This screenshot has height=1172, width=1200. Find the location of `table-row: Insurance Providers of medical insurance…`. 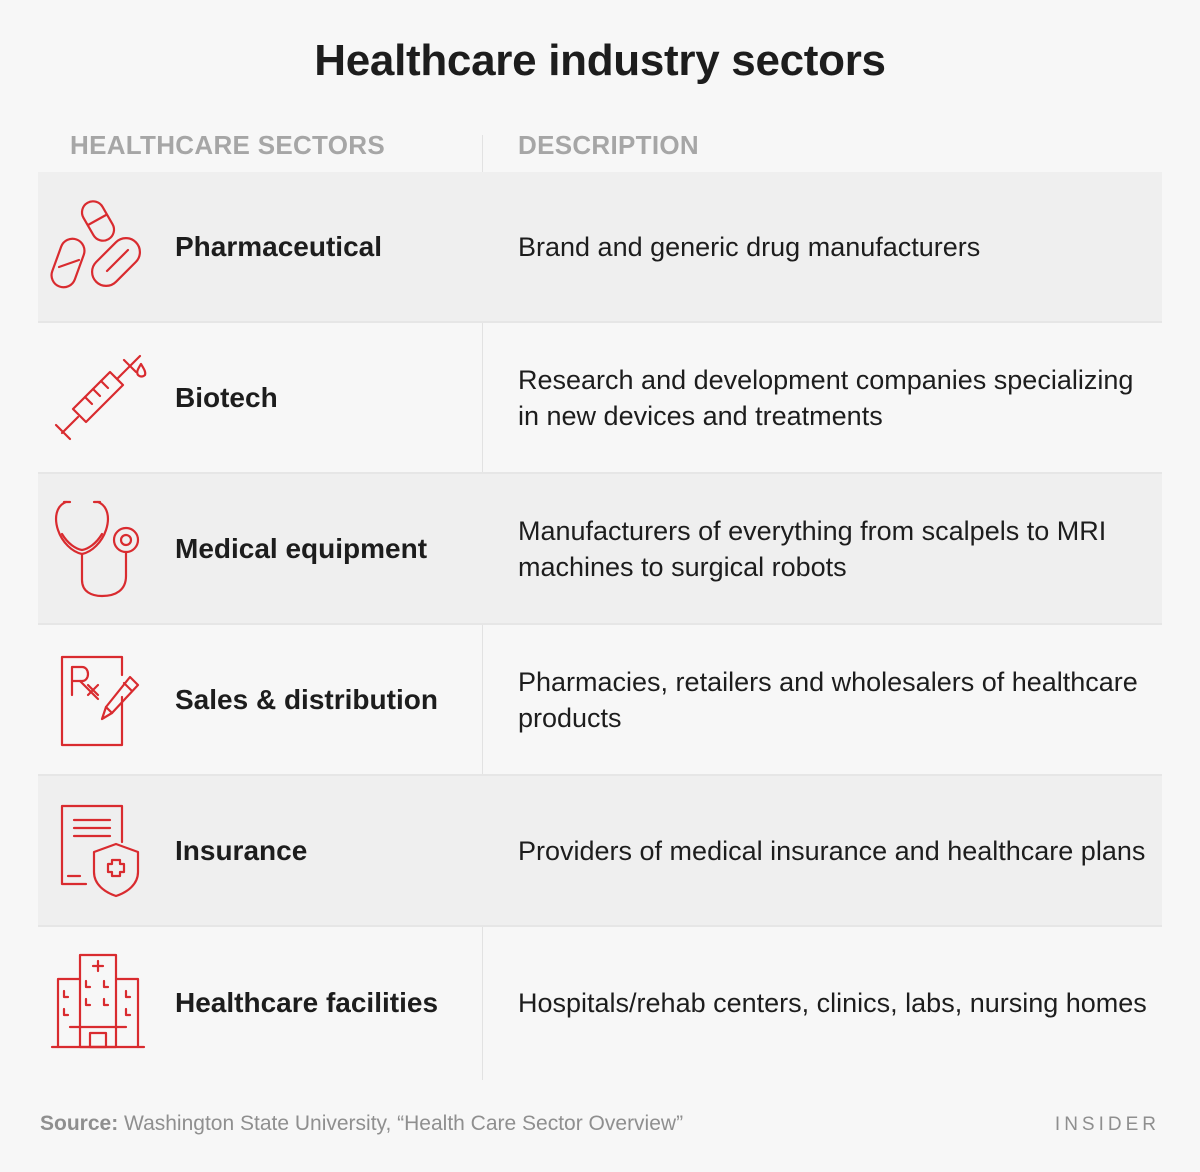

table-row: Insurance Providers of medical insurance… is located at coordinates (600, 851).